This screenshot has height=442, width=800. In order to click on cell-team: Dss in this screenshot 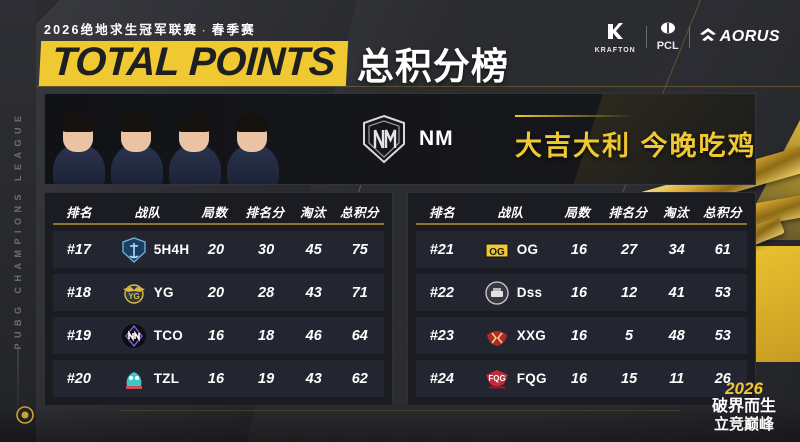, I will do `click(511, 293)`.